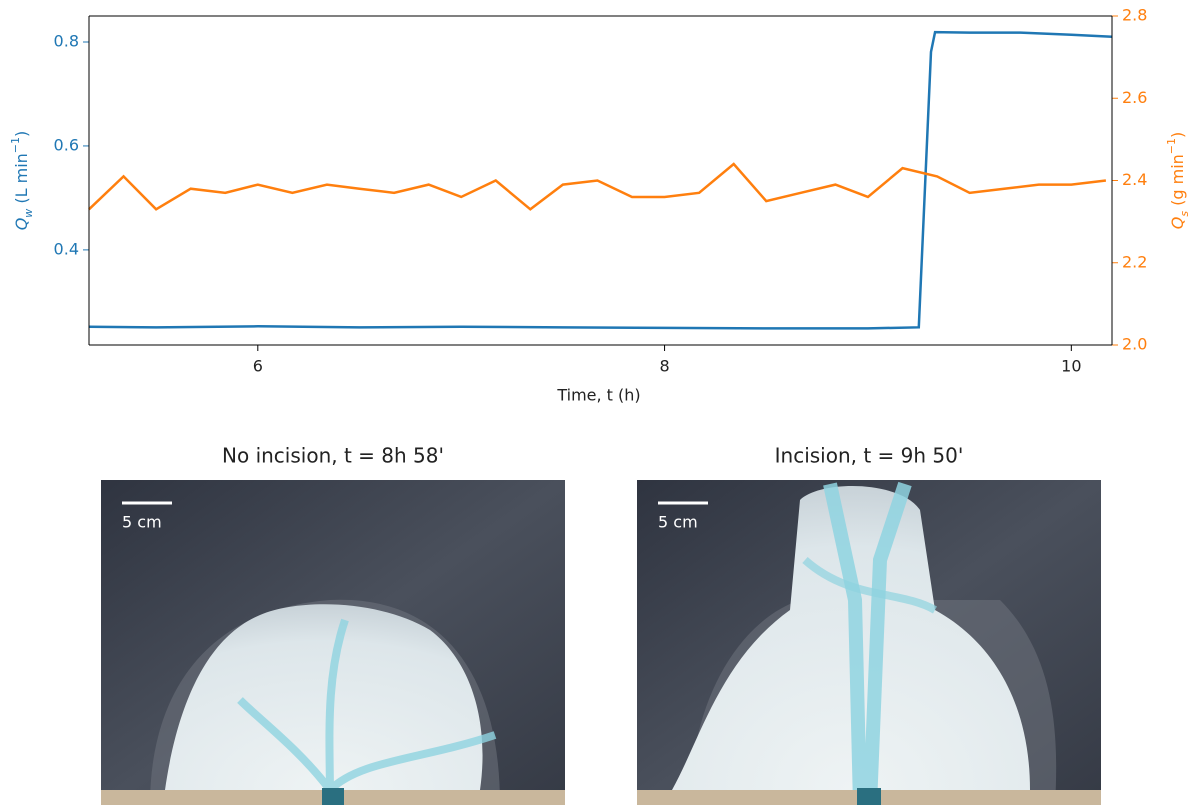  What do you see at coordinates (1184, 214) in the screenshot?
I see `axis-label-part: s` at bounding box center [1184, 214].